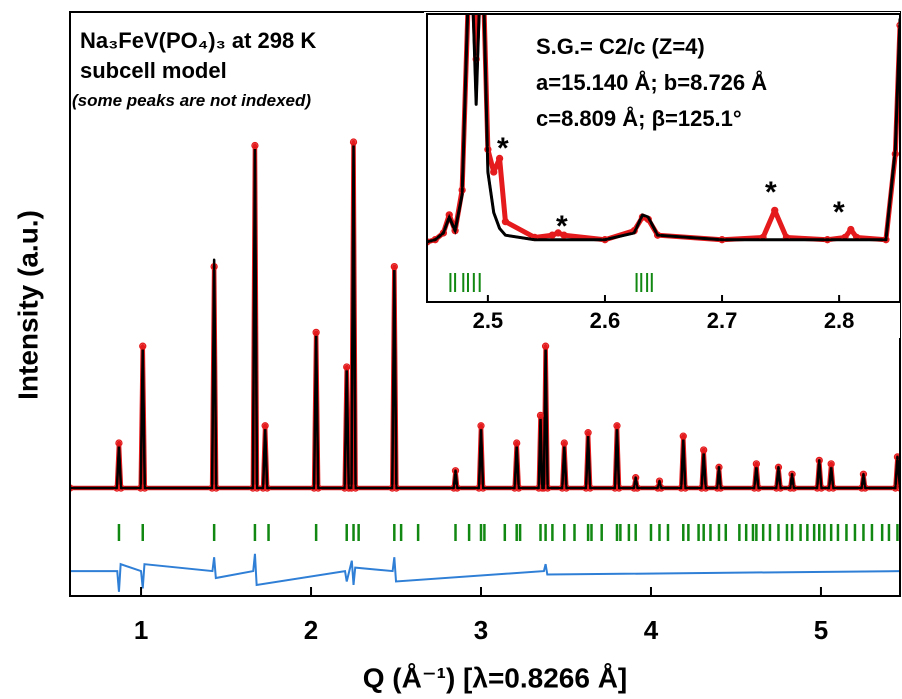 Image resolution: width=902 pixels, height=699 pixels. I want to click on x-tick-label: 5, so click(821, 630).